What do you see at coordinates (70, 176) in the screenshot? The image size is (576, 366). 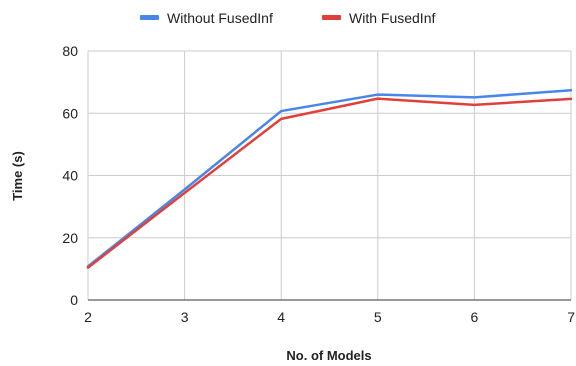 I see `y-tick-label: 40` at bounding box center [70, 176].